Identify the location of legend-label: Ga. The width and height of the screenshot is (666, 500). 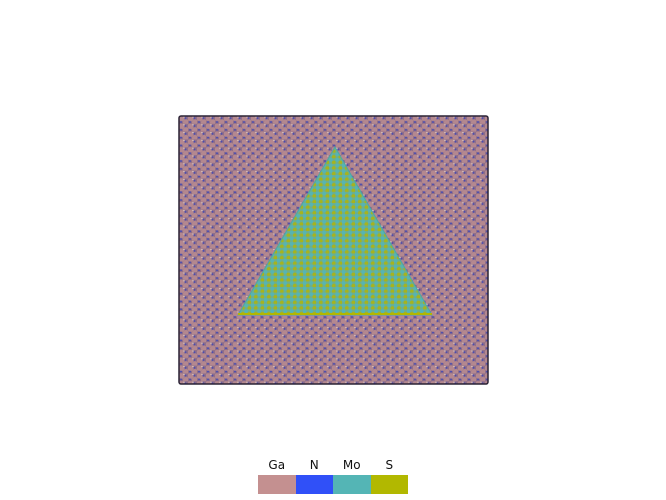
(277, 465).